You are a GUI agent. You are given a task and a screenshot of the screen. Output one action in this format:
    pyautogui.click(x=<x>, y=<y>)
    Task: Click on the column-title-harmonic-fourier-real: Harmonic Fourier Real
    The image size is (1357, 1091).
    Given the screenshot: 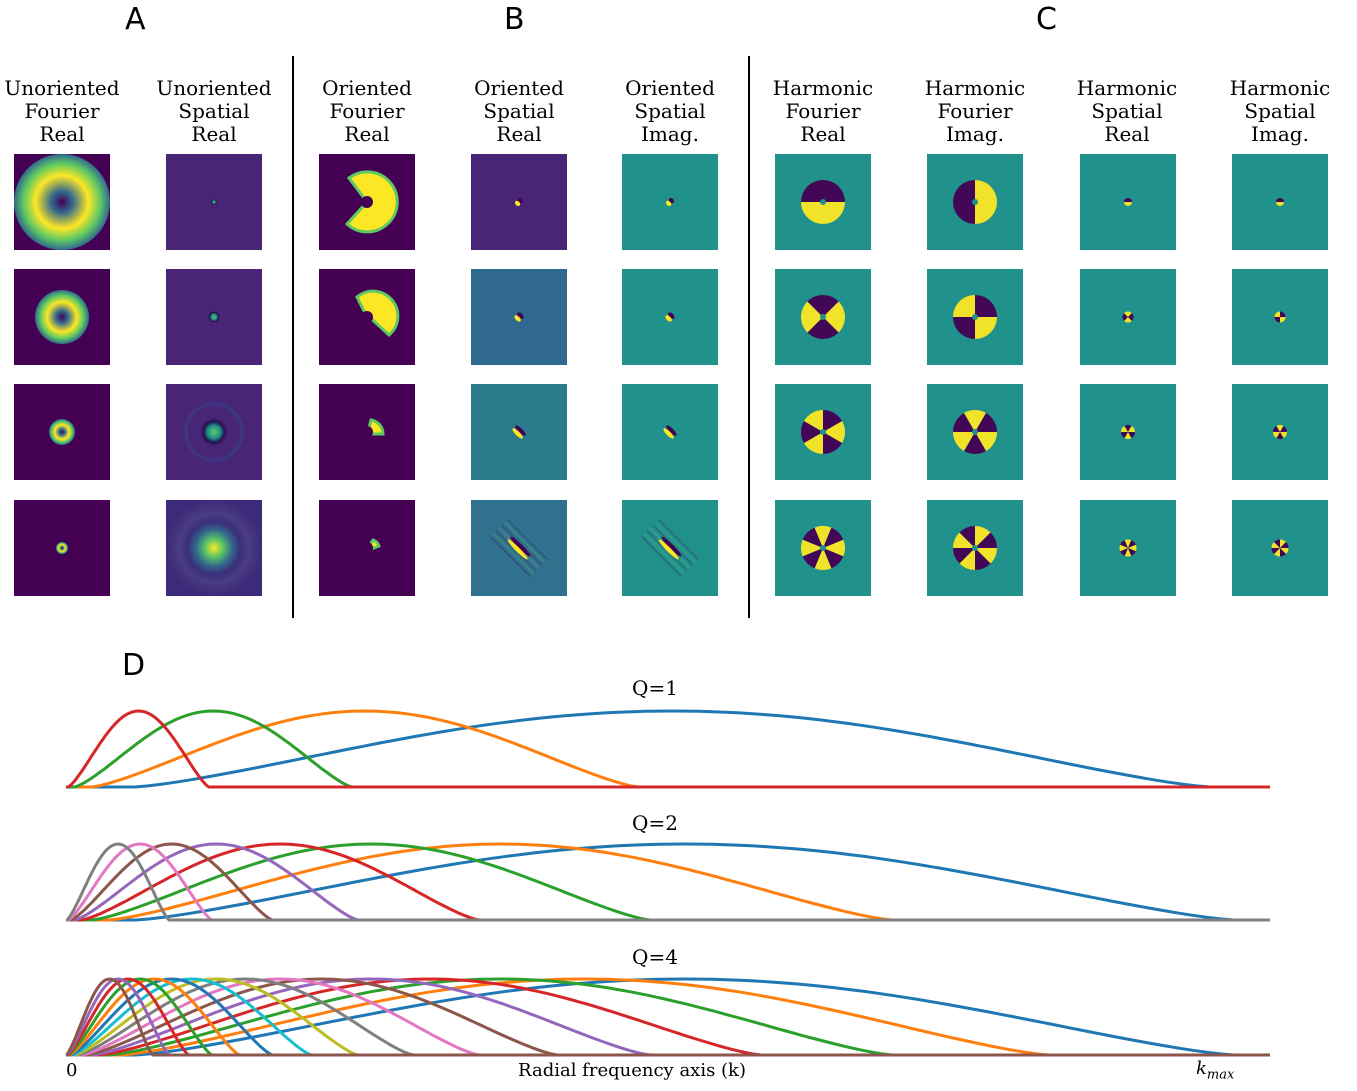 What is the action you would take?
    pyautogui.click(x=823, y=111)
    